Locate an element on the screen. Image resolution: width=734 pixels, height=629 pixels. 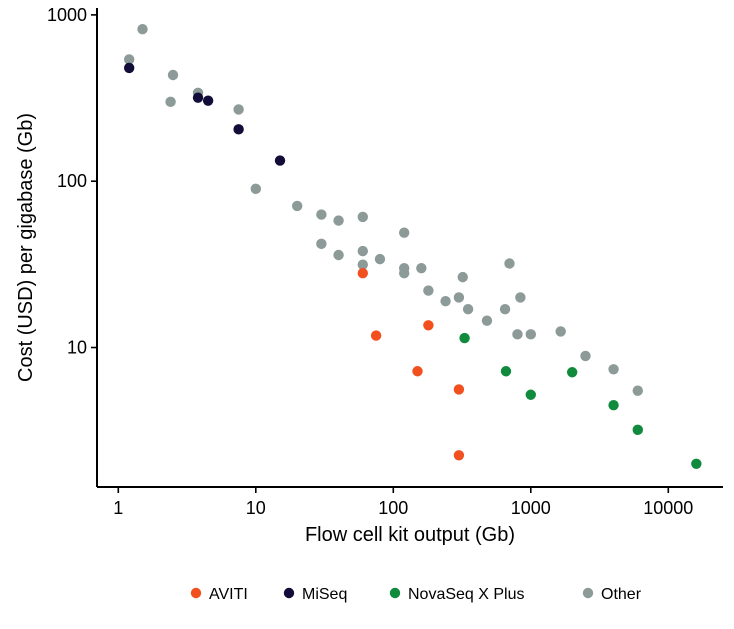
x-tick-label: 1 is located at coordinates (118, 508).